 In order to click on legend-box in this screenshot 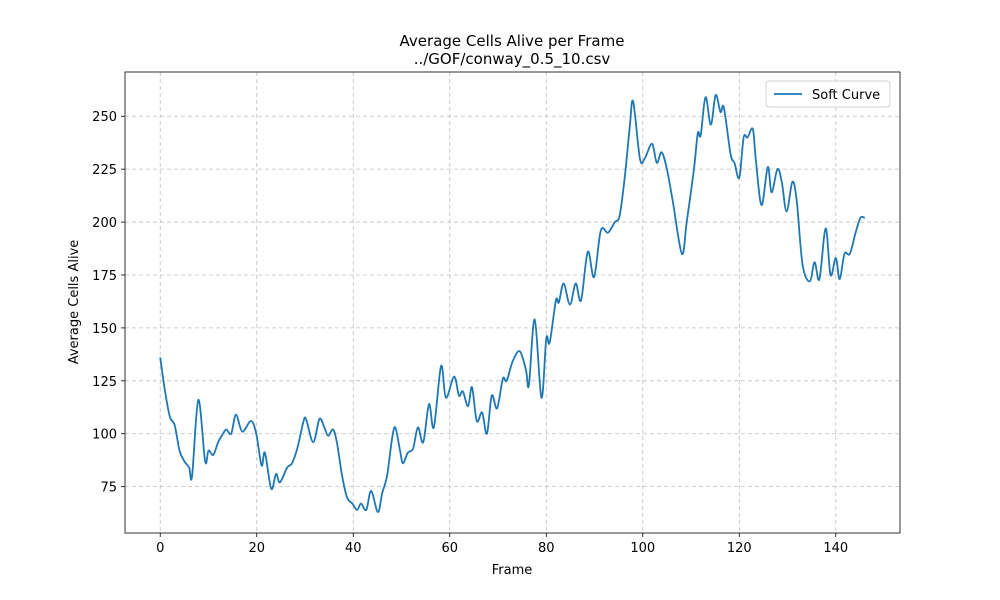, I will do `click(828, 94)`.